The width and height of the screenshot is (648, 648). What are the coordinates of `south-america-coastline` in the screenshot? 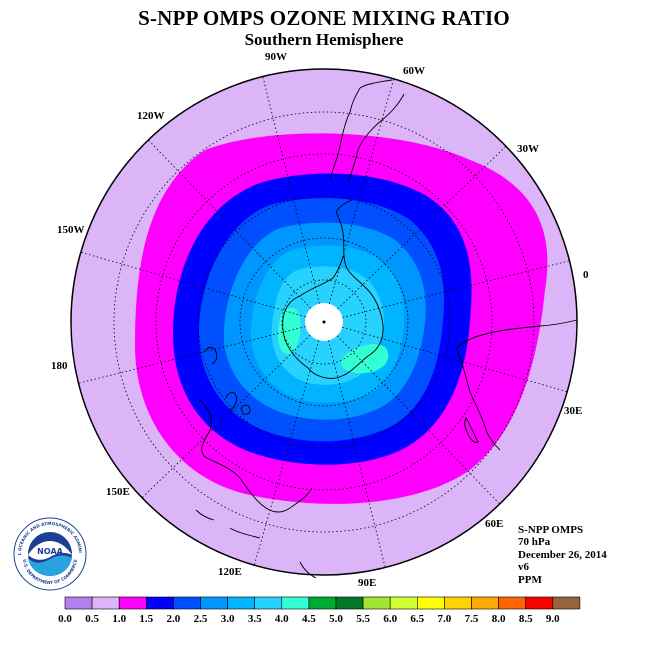 It's located at (367, 146).